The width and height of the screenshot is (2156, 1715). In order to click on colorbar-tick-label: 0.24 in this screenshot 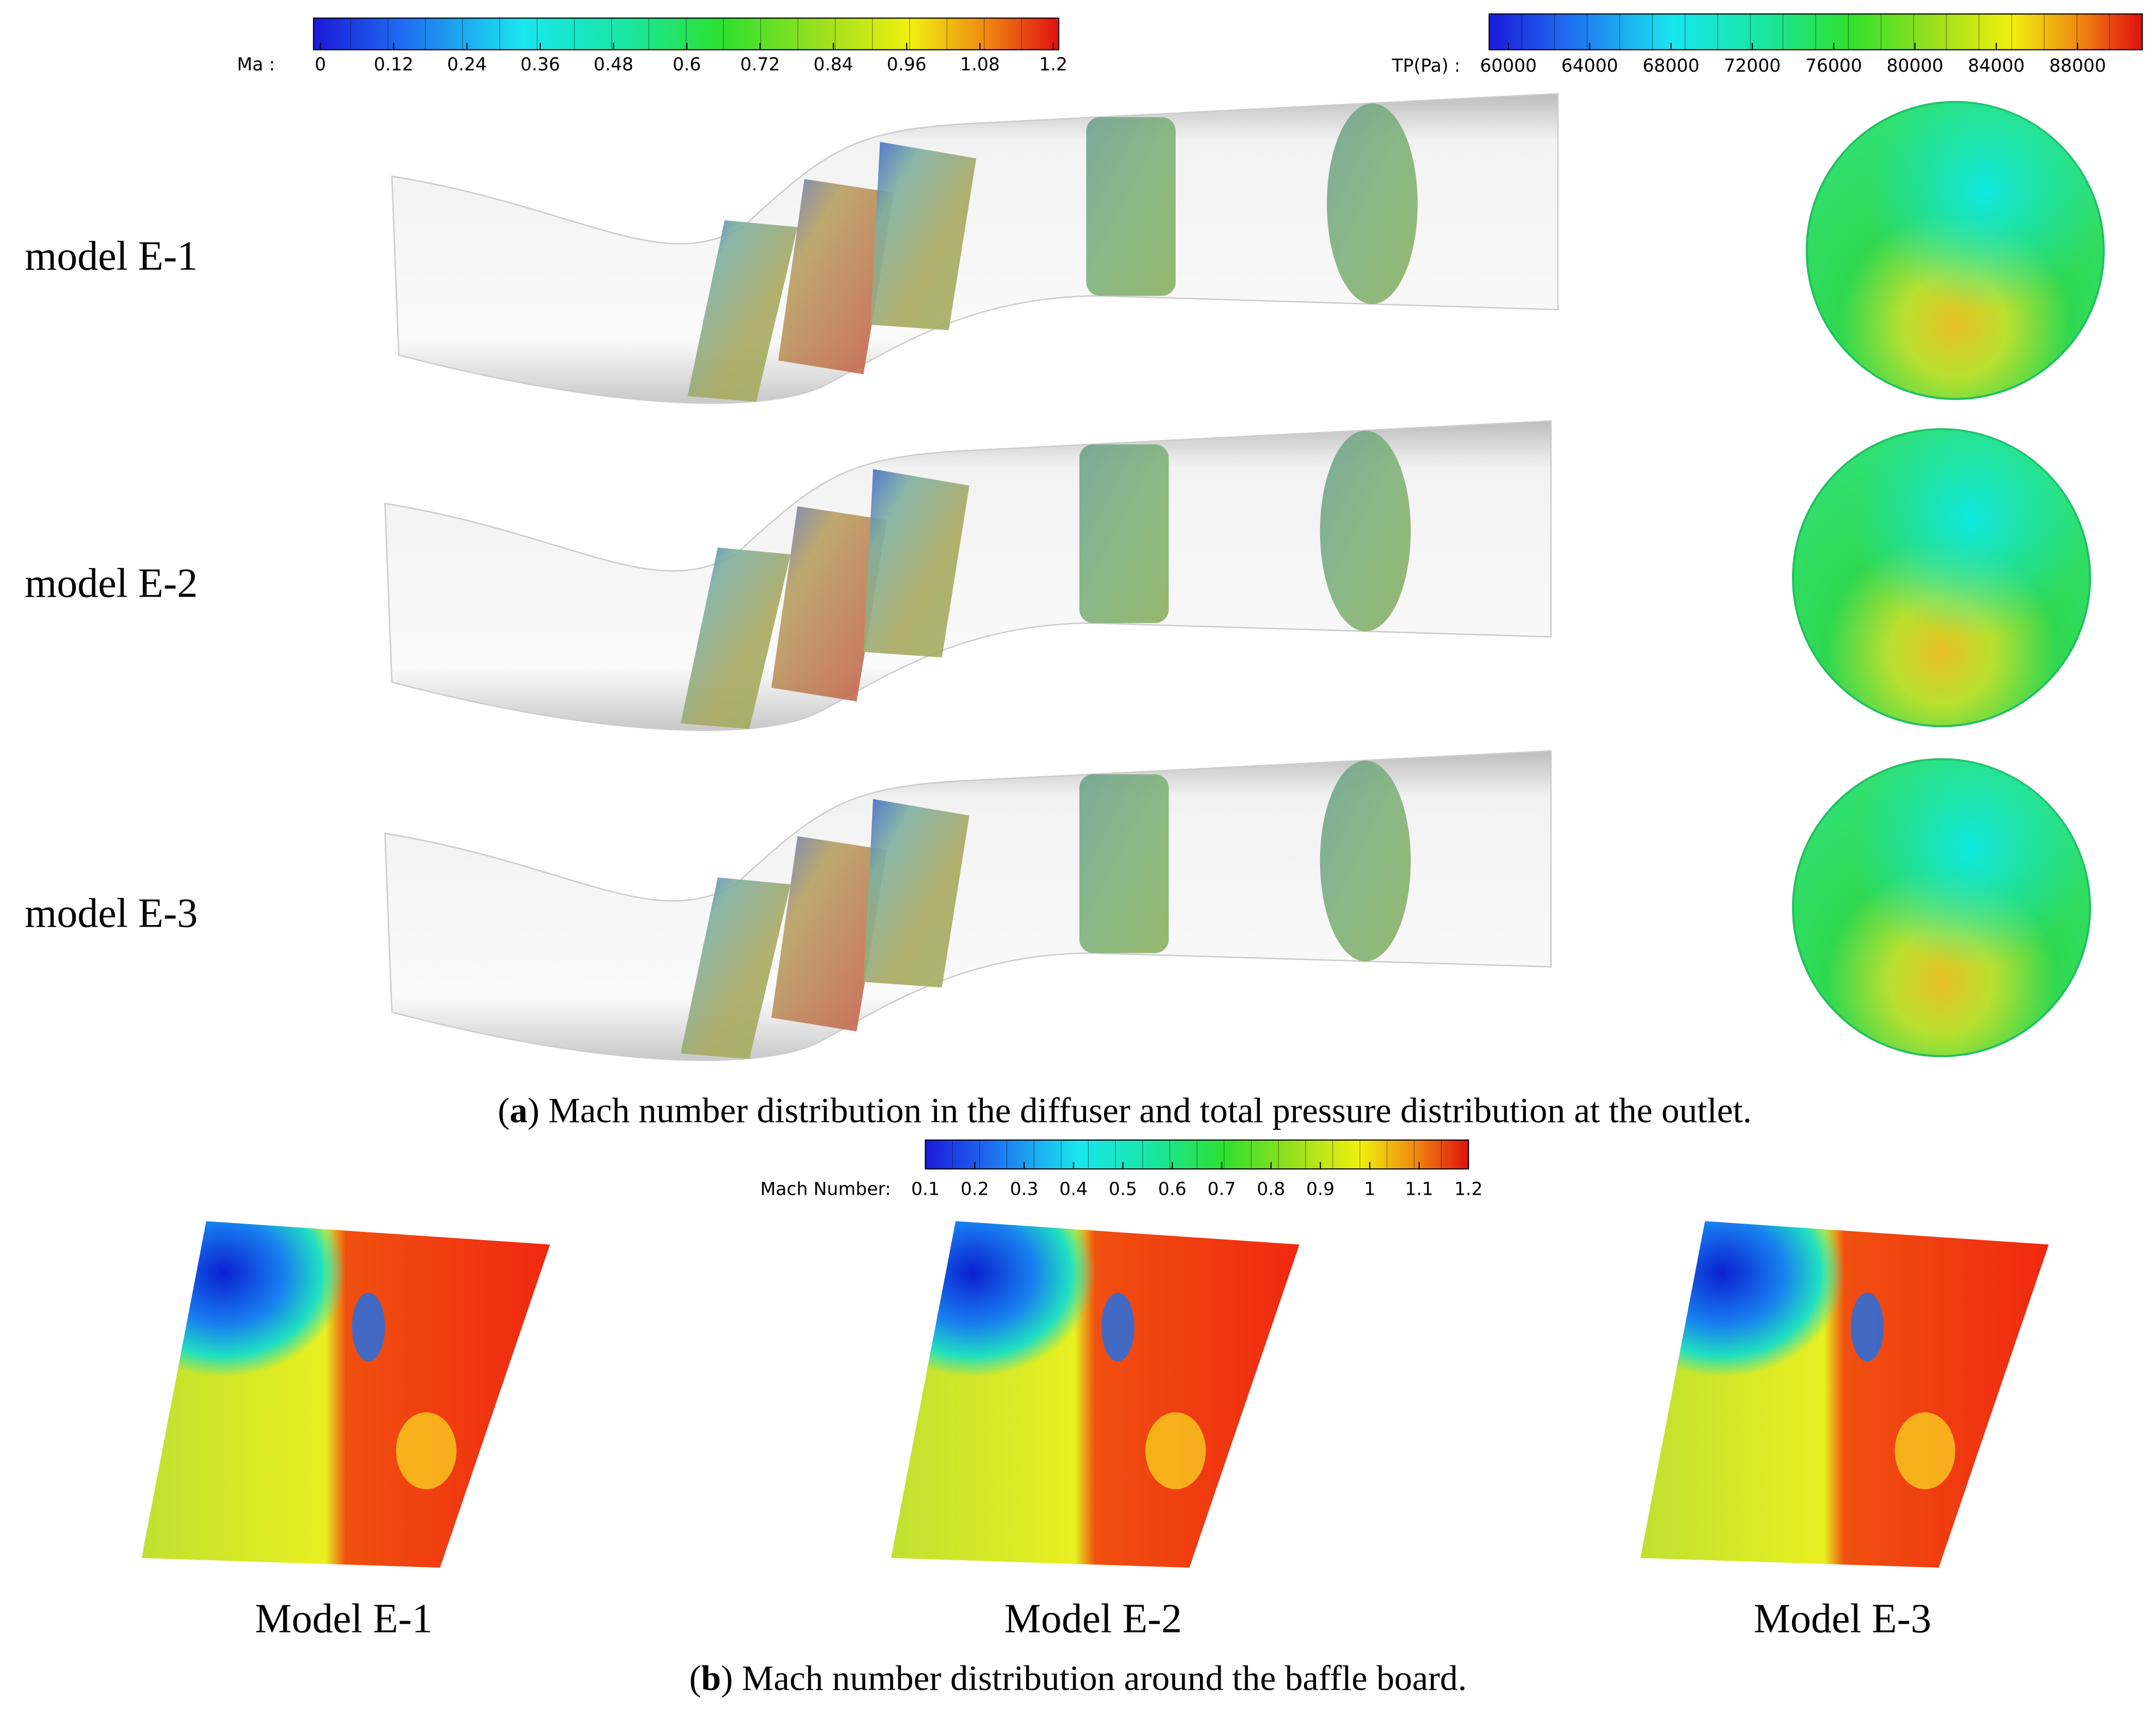, I will do `click(467, 64)`.